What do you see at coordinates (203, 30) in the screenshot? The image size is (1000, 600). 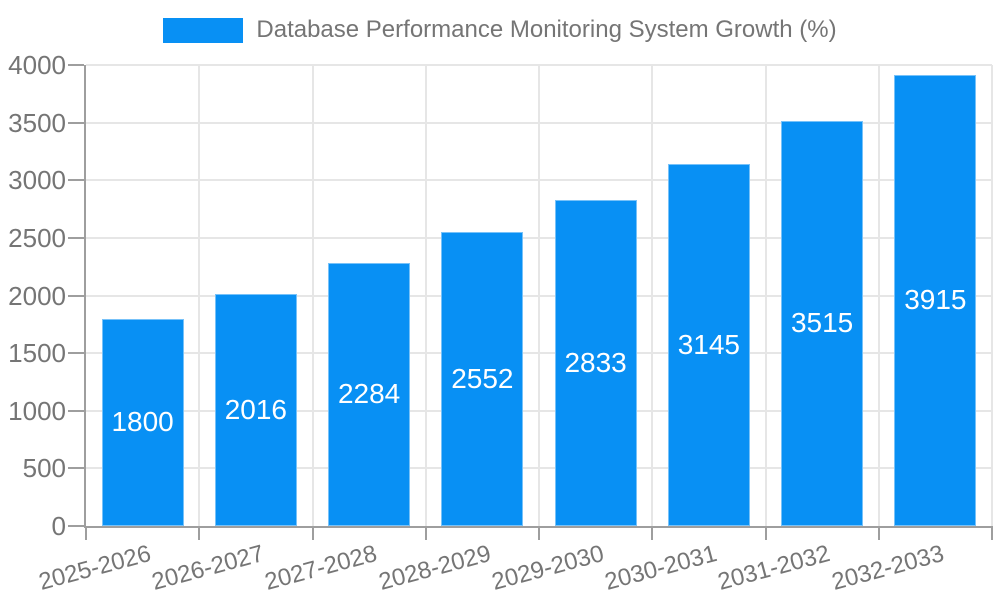 I see `legend-swatch` at bounding box center [203, 30].